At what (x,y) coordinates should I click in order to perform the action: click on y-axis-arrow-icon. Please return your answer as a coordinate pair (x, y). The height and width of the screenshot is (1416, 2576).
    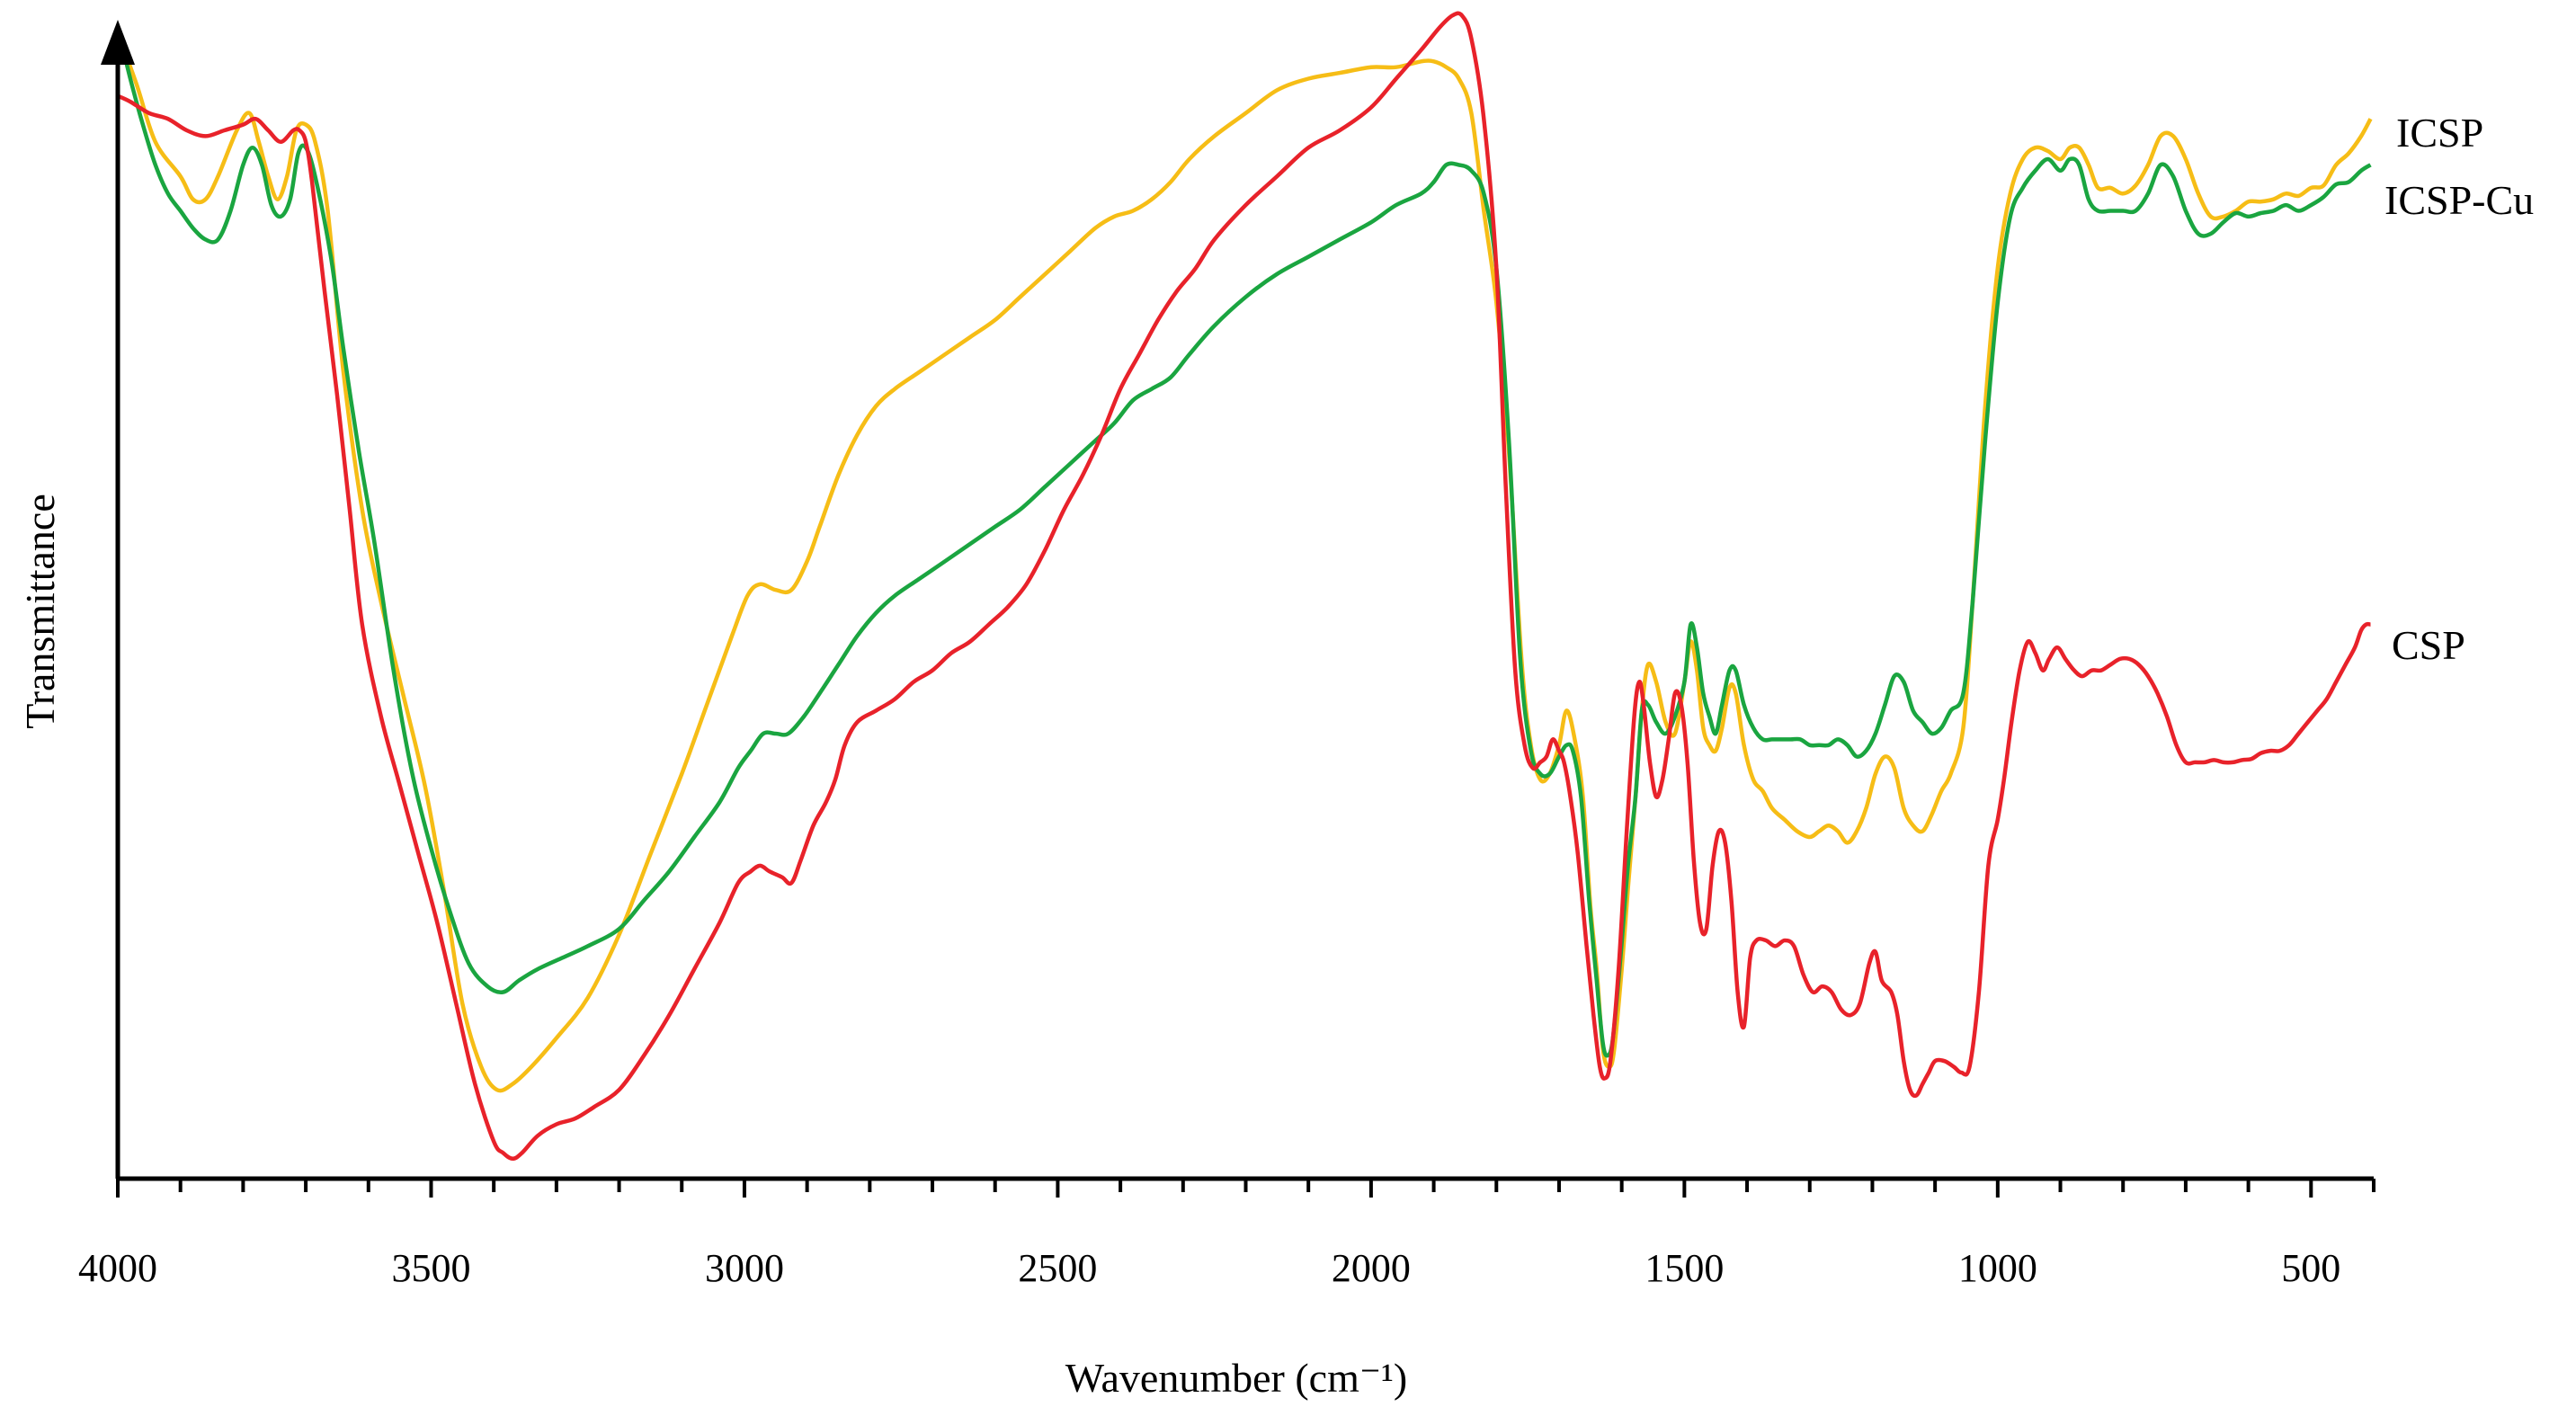
    Looking at the image, I should click on (118, 43).